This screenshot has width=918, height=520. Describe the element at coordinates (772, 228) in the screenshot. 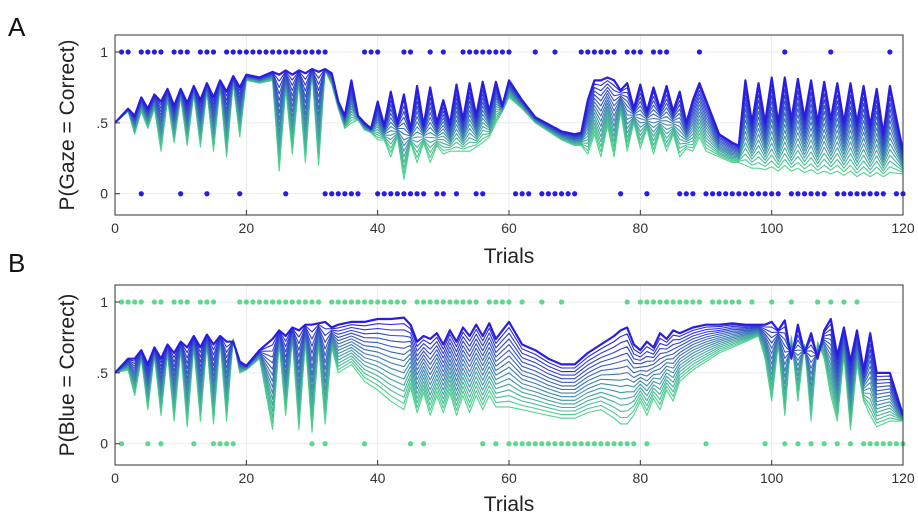

I see `x-tick-label: 100` at that location.